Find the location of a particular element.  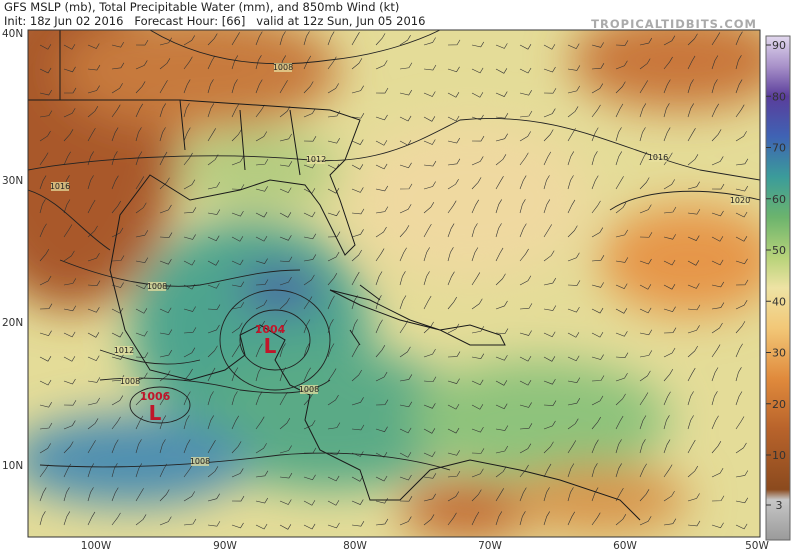

isobar-label: 1008 is located at coordinates (309, 389).